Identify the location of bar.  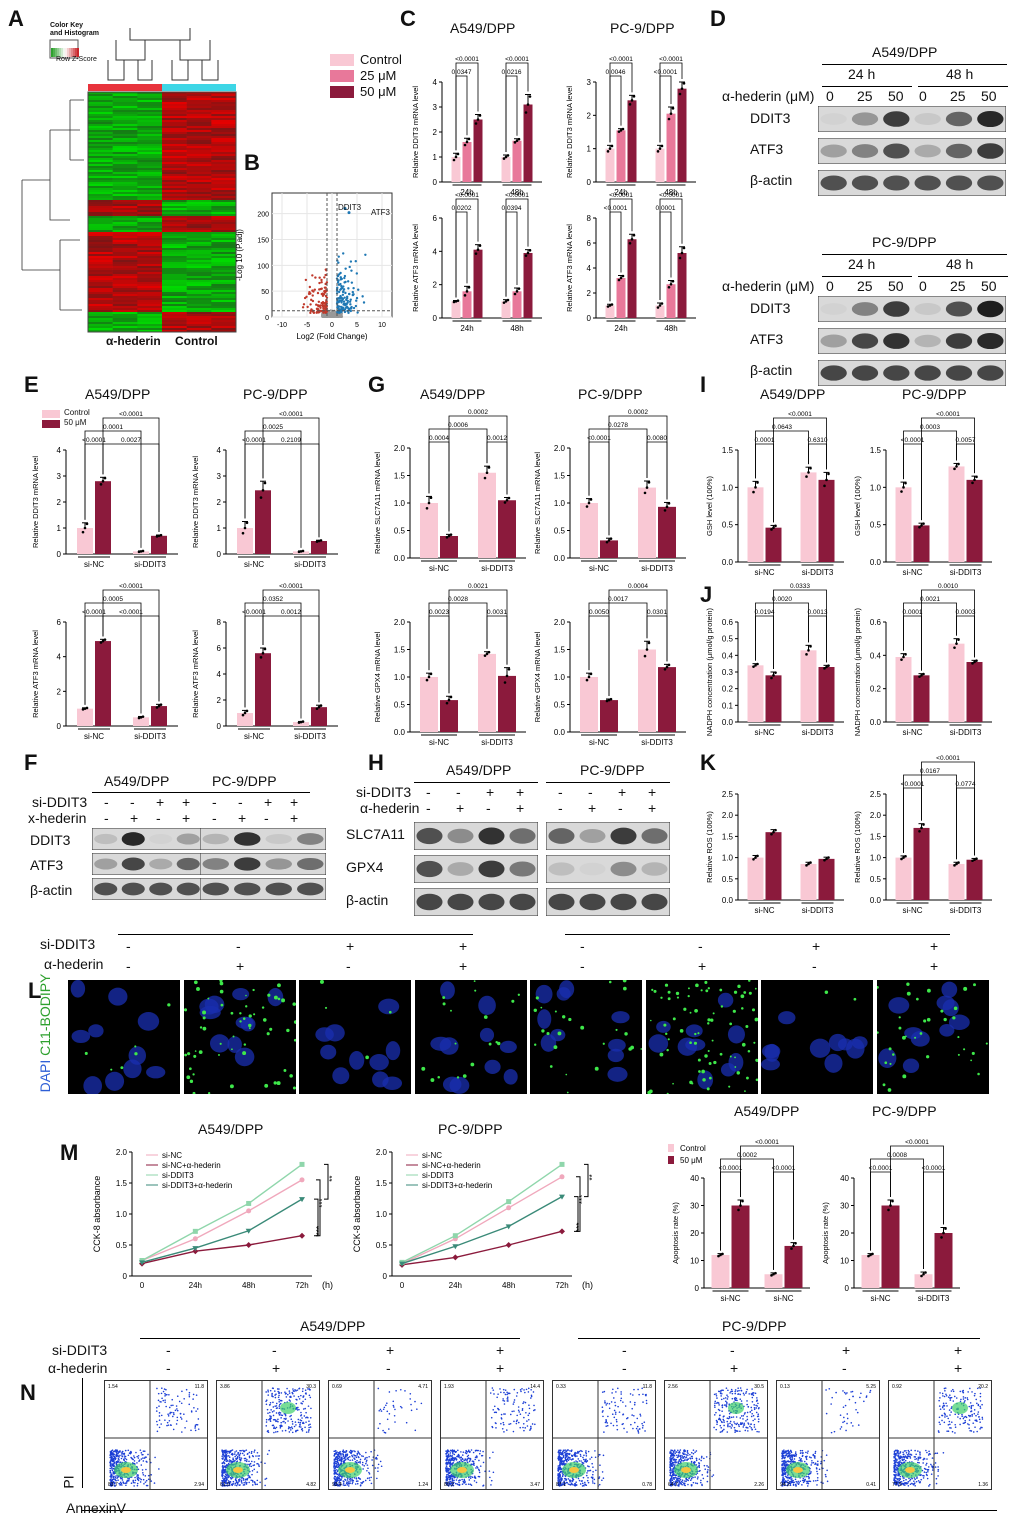
(808, 686).